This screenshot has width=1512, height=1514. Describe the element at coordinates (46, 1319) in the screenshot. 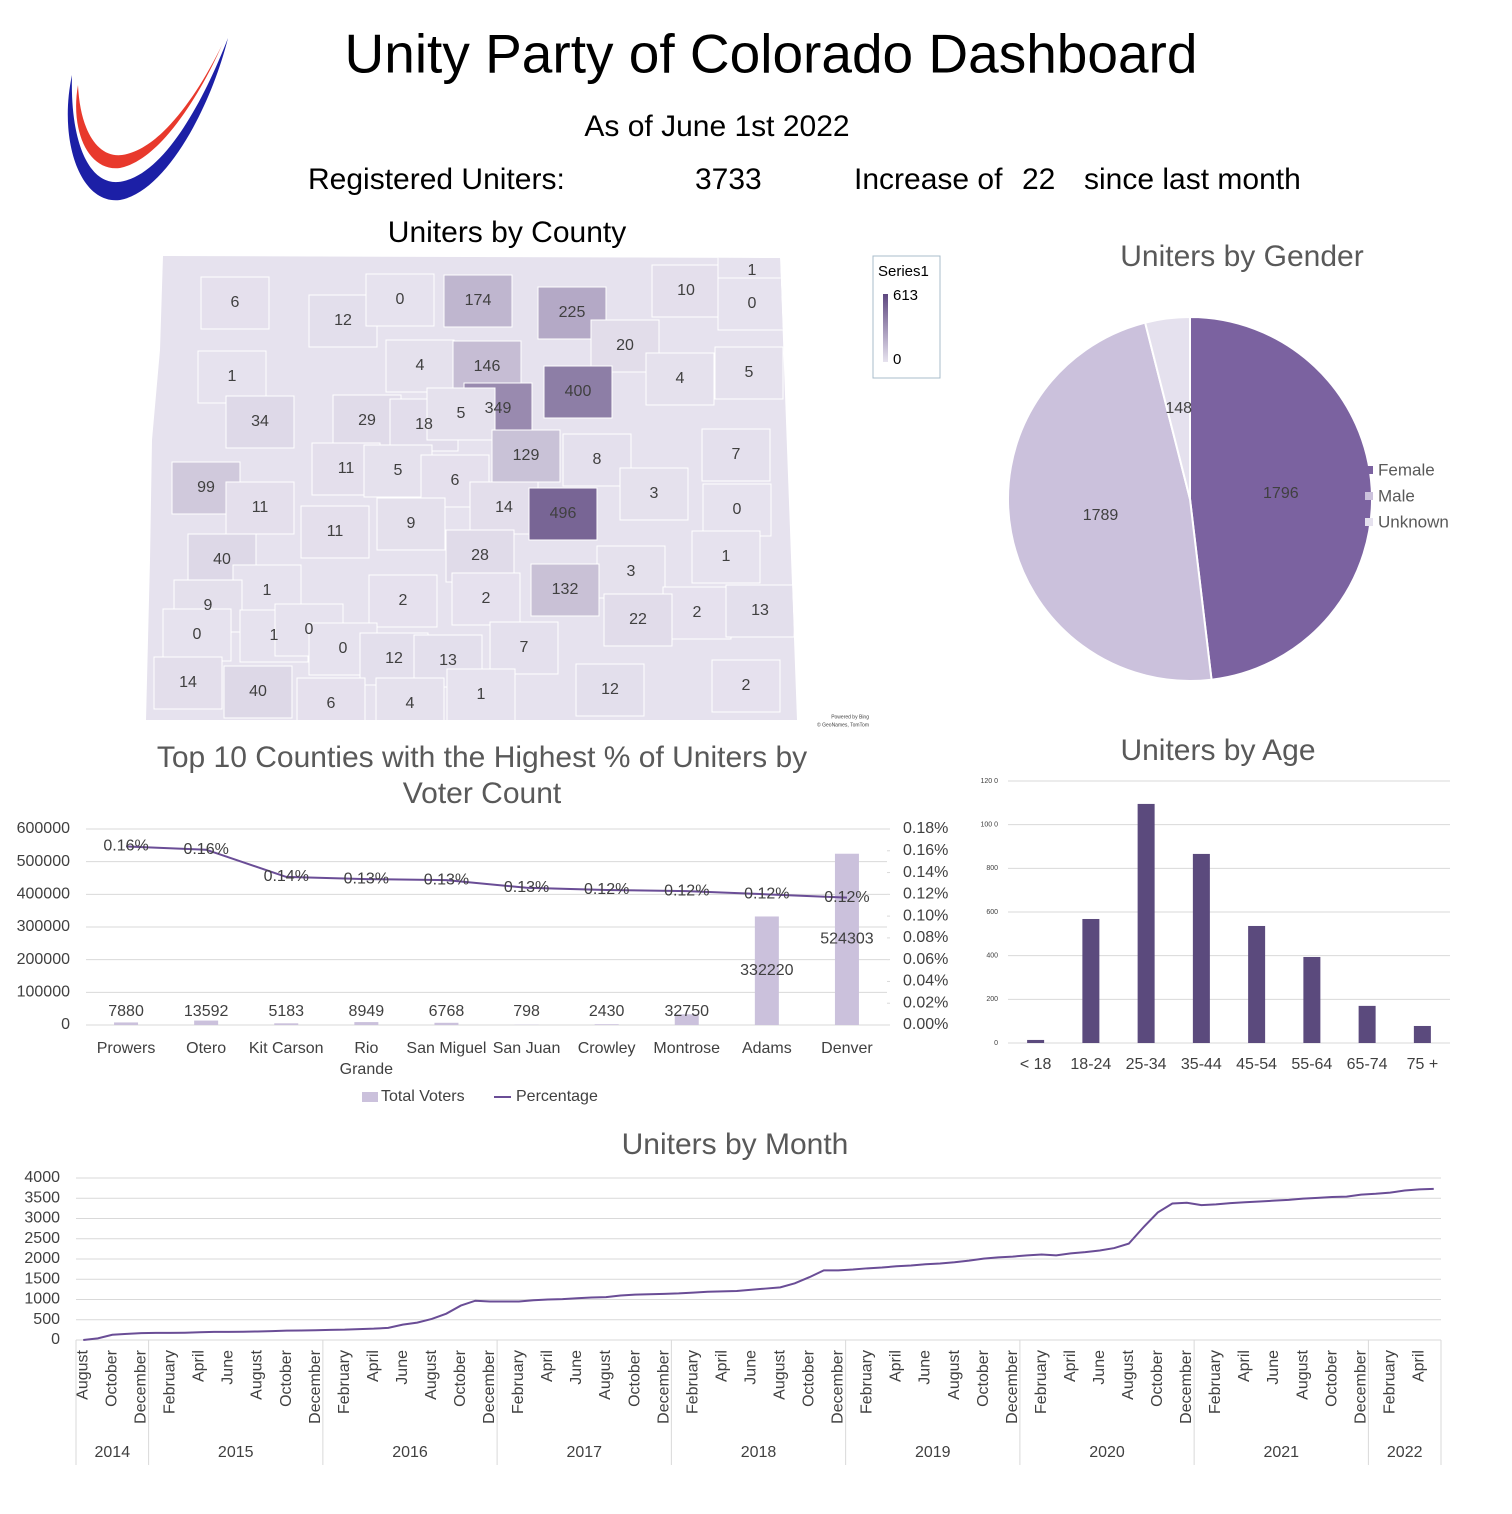

I see `y-tick-label: 500` at that location.